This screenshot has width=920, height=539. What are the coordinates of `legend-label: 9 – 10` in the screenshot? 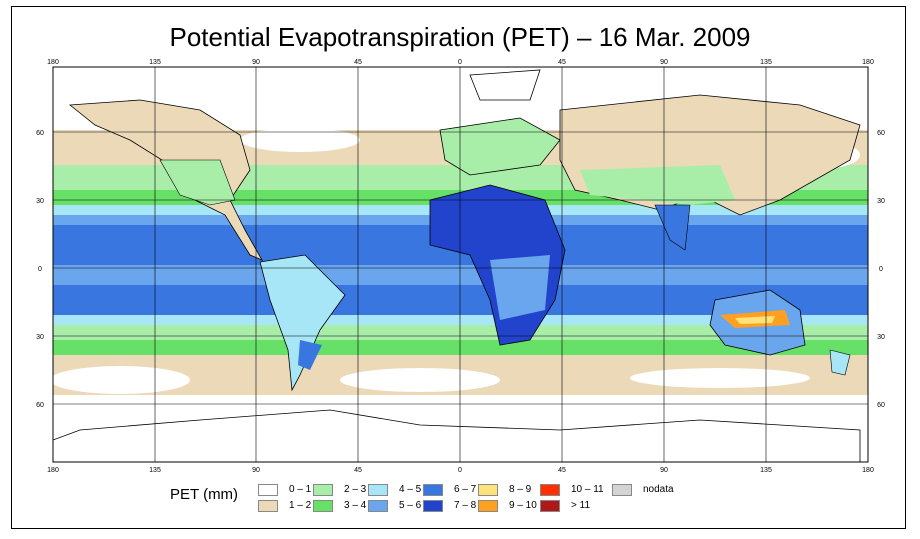 It's located at (523, 505).